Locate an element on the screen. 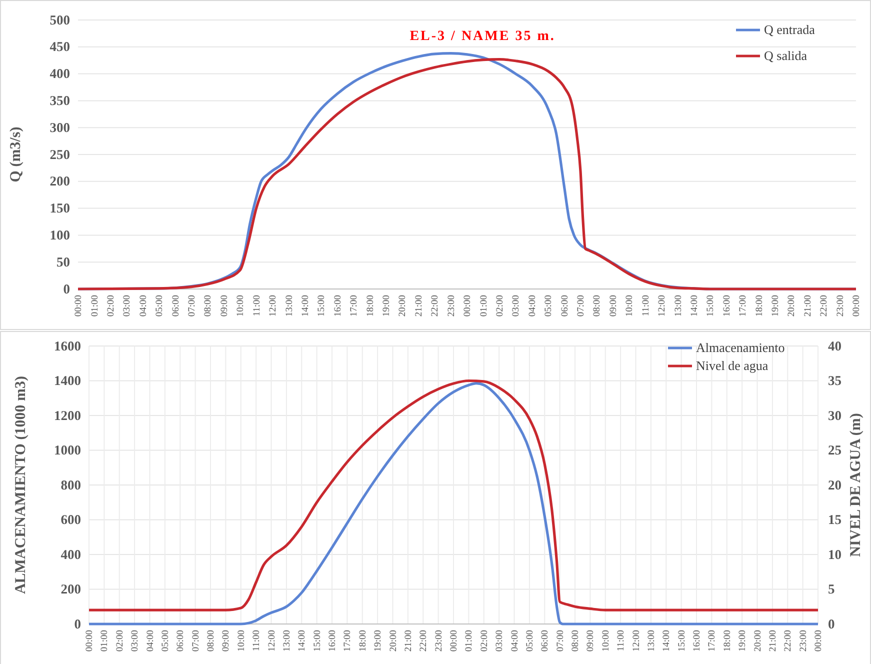 The height and width of the screenshot is (664, 871). y-tick-label: 1200 is located at coordinates (68, 415).